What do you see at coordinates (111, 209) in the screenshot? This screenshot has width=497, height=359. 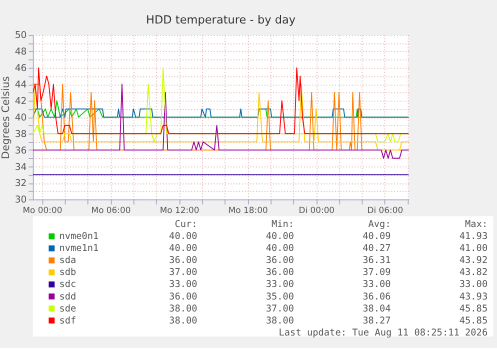 I see `x-tick-label: Mo 06:00` at bounding box center [111, 209].